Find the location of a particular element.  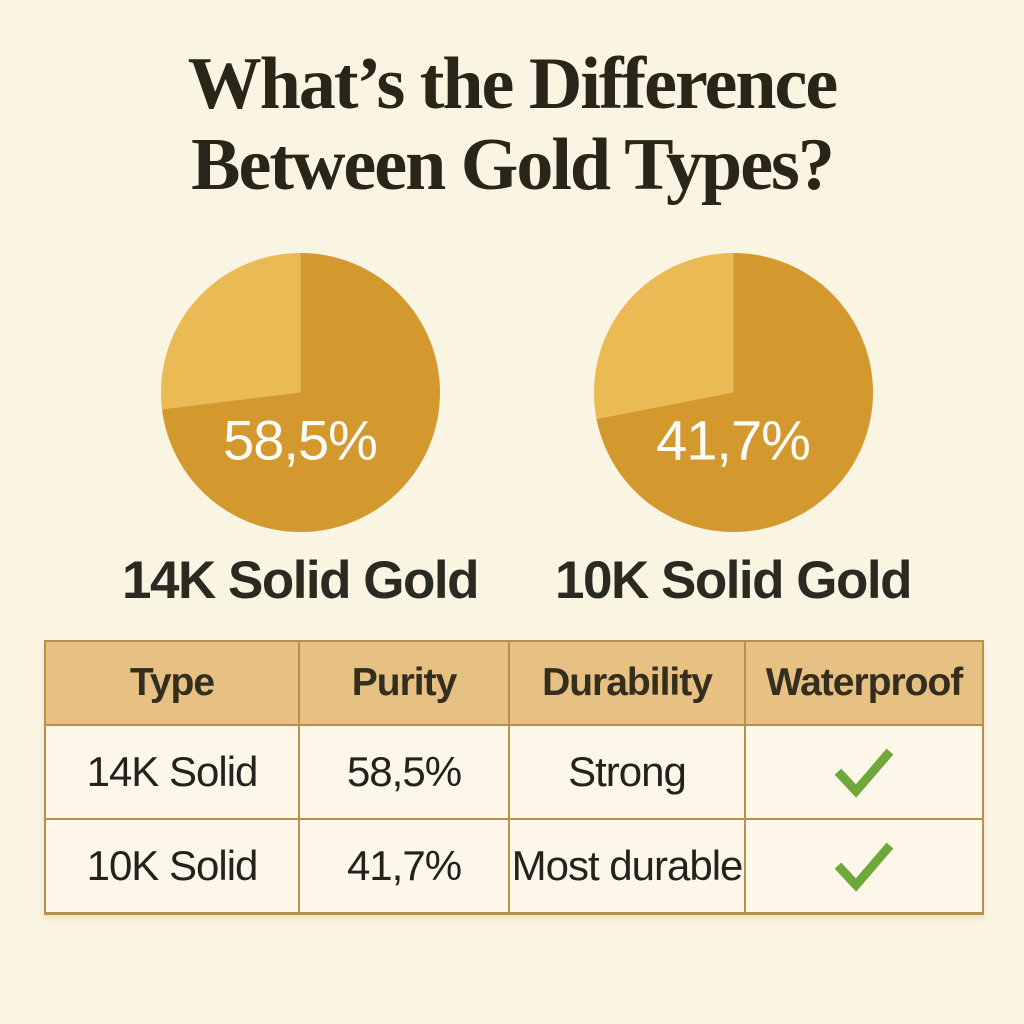

title-line-1: What’s the Difference is located at coordinates (512, 84).